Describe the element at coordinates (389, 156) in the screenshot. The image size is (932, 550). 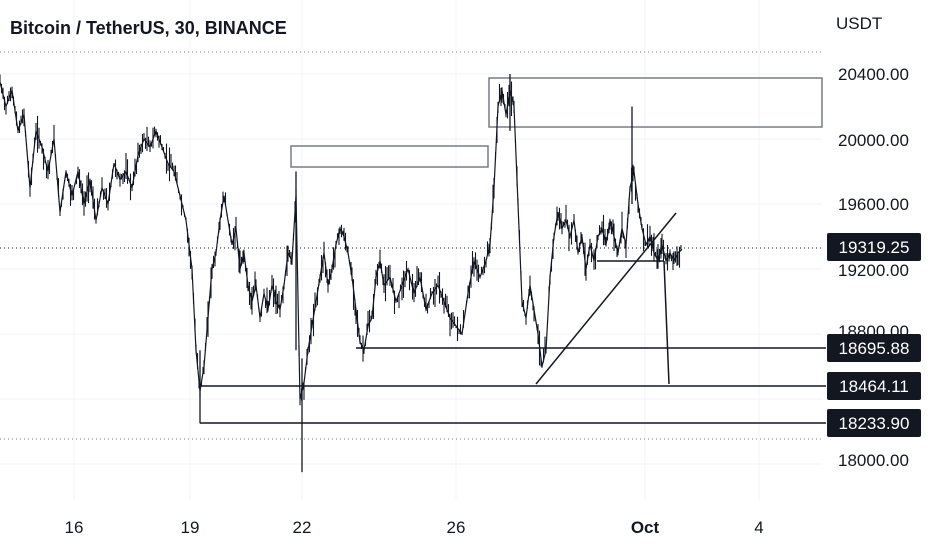
I see `resistance-box-left` at that location.